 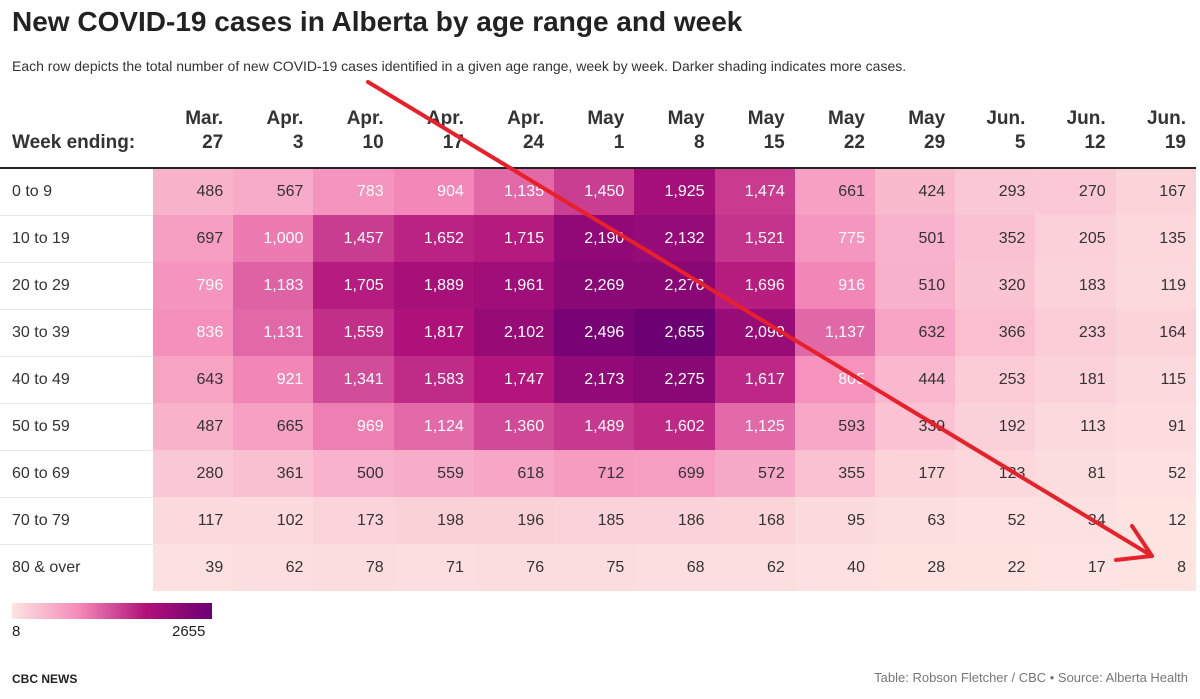 I want to click on heatmap-cell: 164, so click(x=1155, y=332).